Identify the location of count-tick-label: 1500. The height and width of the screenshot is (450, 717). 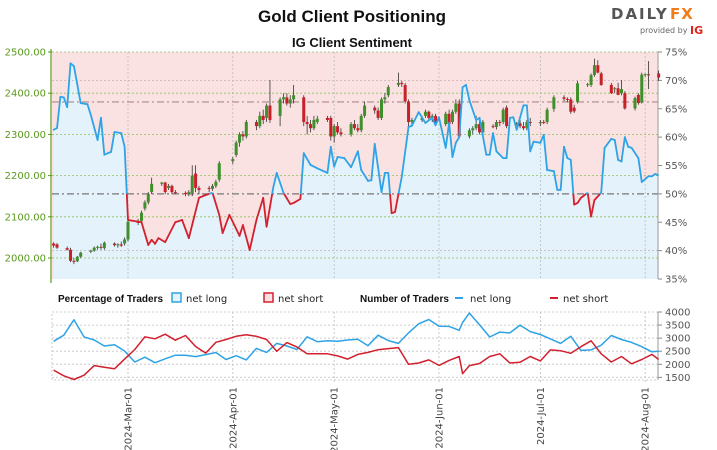
(677, 378).